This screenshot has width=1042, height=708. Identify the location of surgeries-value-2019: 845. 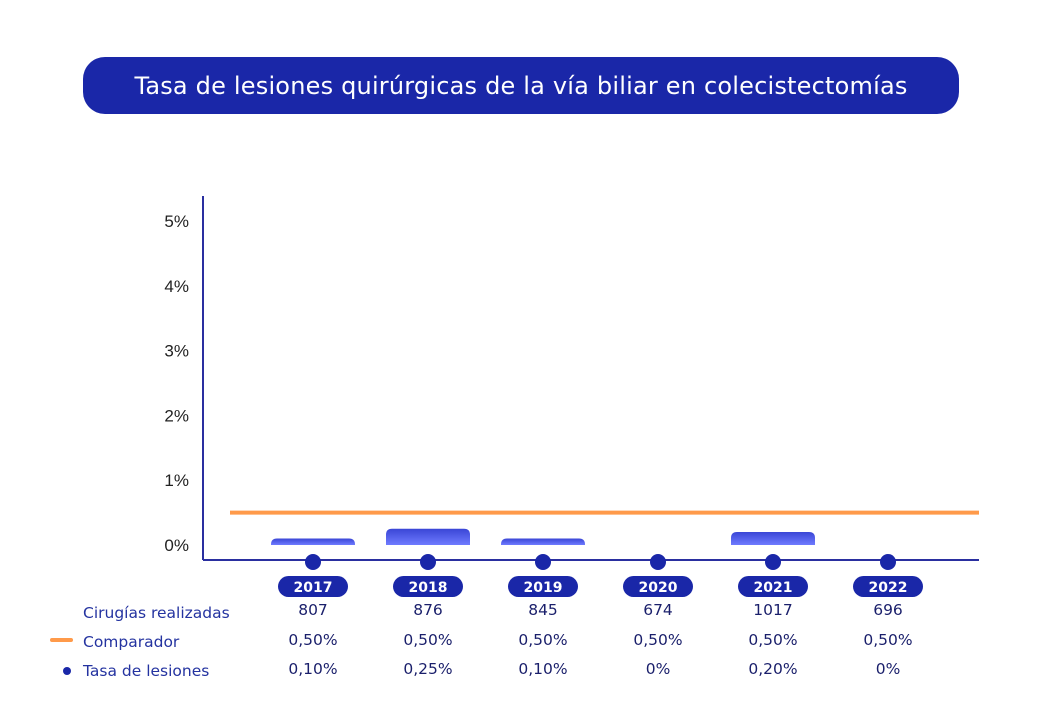
(543, 610).